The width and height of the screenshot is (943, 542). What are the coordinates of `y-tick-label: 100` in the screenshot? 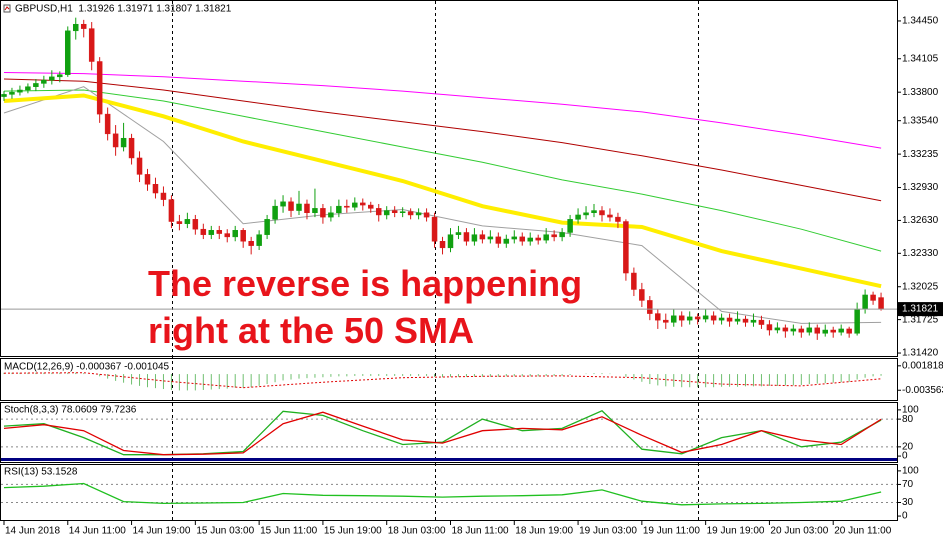 It's located at (910, 471).